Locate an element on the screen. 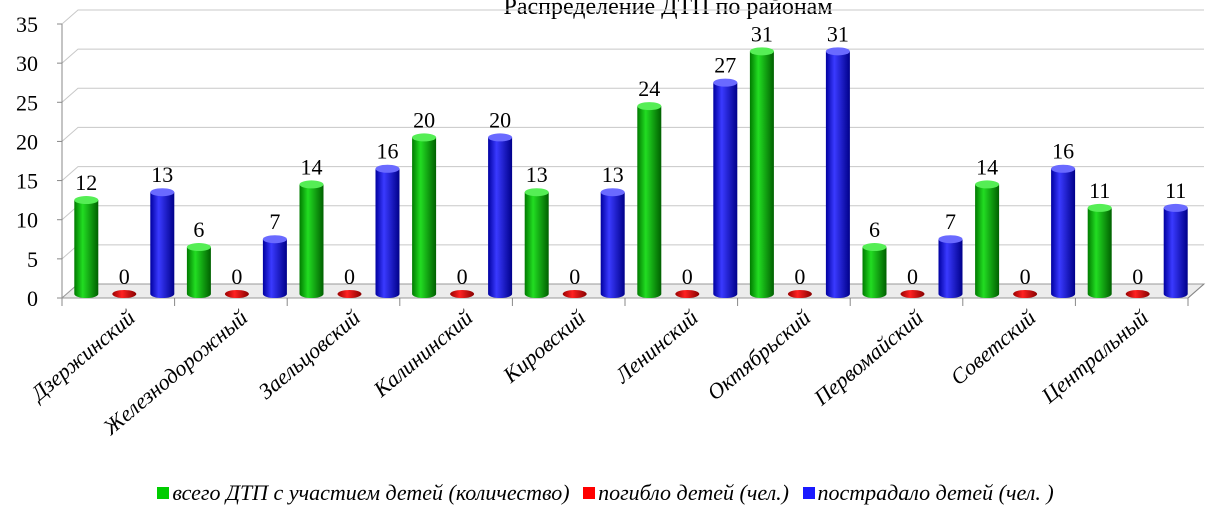 The width and height of the screenshot is (1211, 508). y-tick-label: 20 is located at coordinates (27, 141).